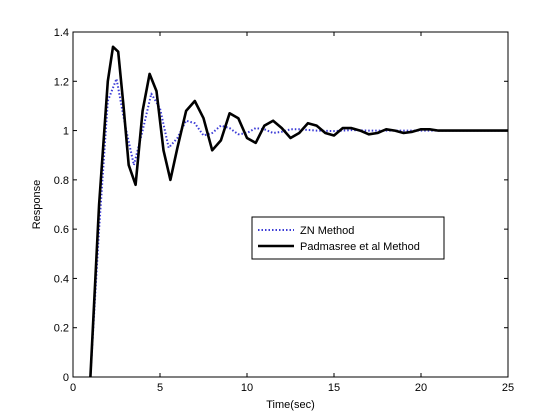 This screenshot has height=420, width=560. What do you see at coordinates (61, 181) in the screenshot?
I see `y-tick-label: 0.8` at bounding box center [61, 181].